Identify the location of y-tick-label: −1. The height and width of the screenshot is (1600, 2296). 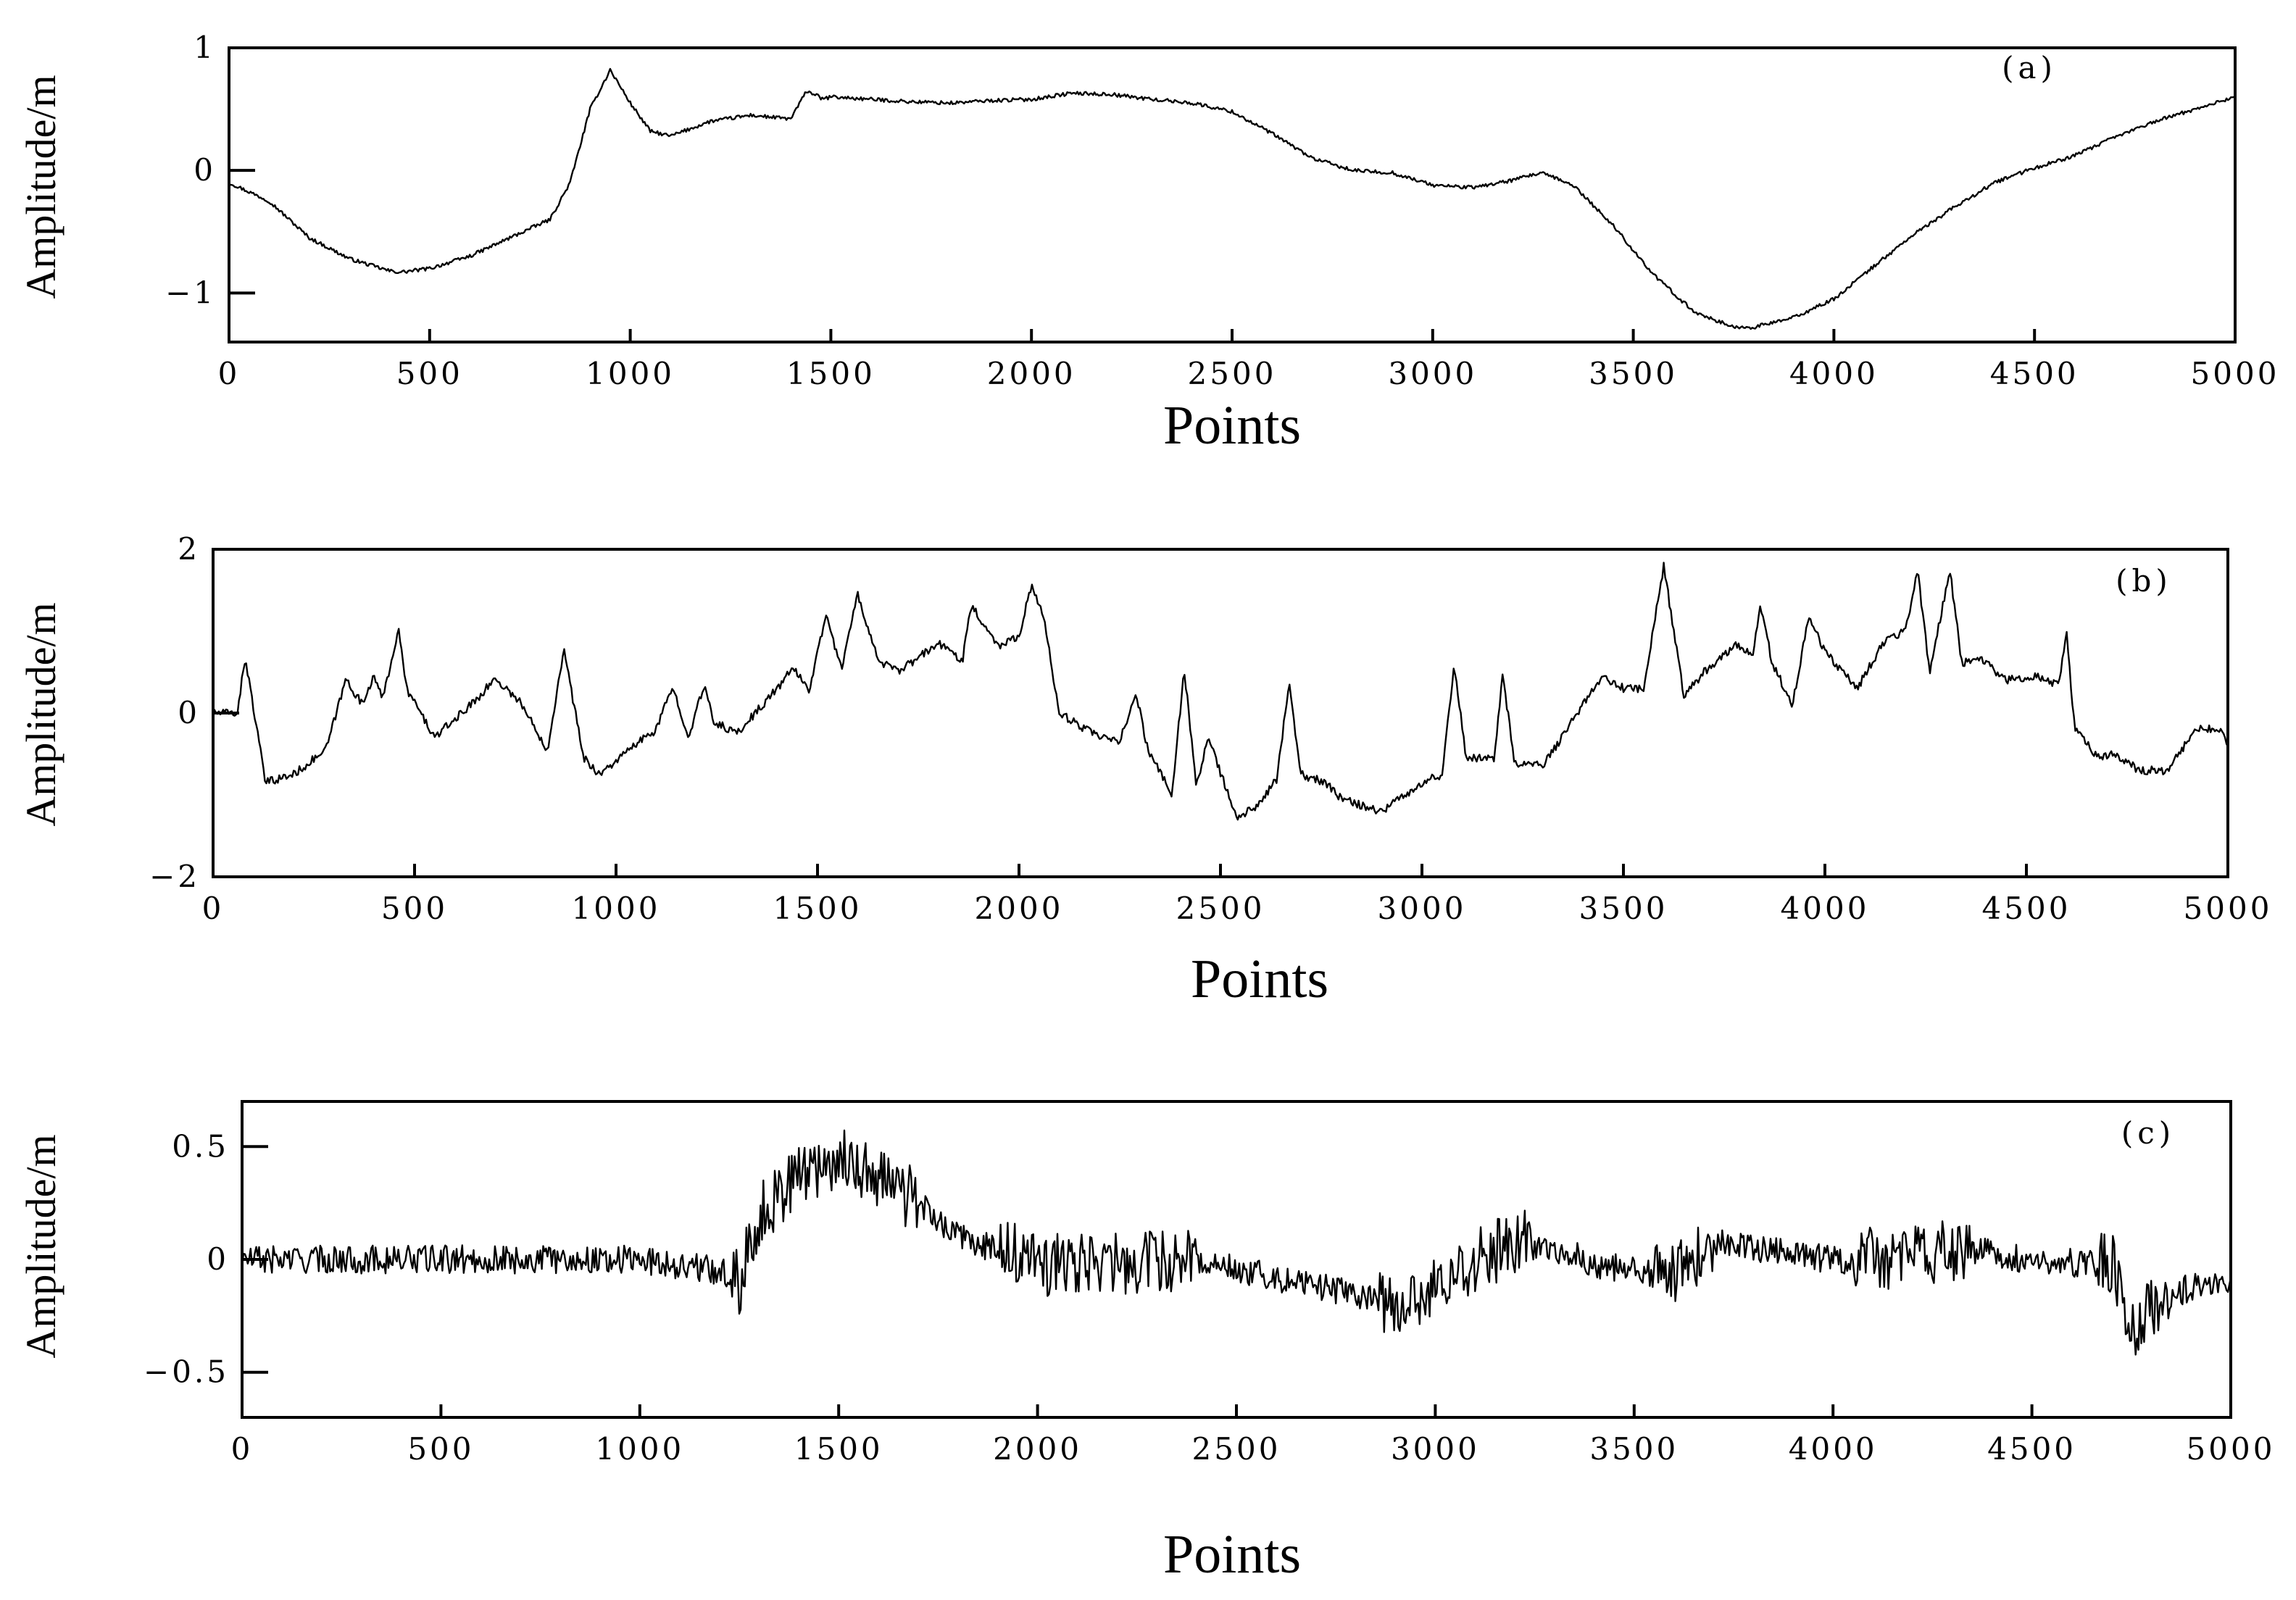
(190, 292).